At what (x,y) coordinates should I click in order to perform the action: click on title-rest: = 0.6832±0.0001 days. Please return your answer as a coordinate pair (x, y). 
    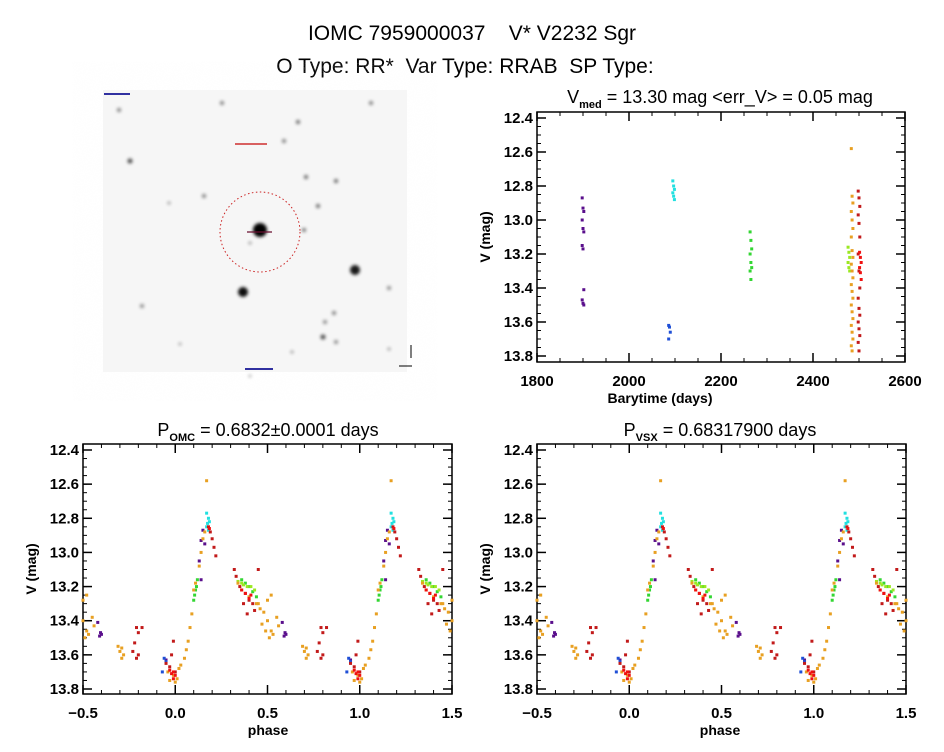
    Looking at the image, I should click on (287, 430).